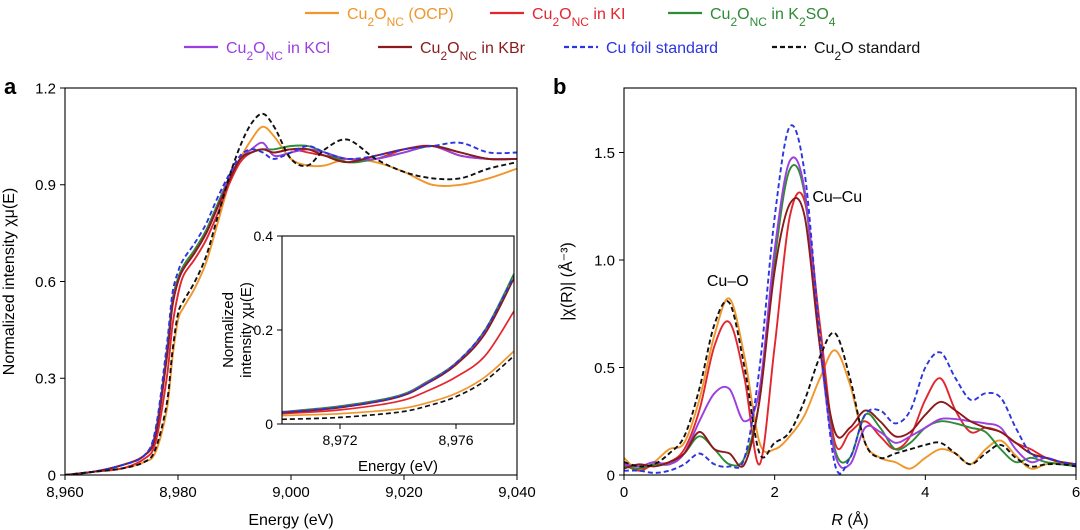  Describe the element at coordinates (662, 48) in the screenshot. I see `legend-label: Cu foil standard` at that location.